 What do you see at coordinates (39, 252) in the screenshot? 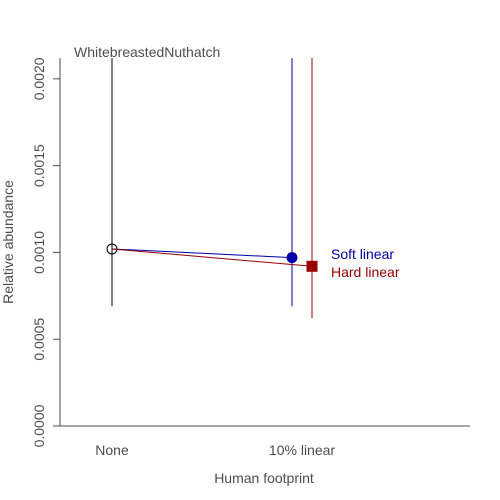
I see `y-tick-label: 0.0010` at bounding box center [39, 252].